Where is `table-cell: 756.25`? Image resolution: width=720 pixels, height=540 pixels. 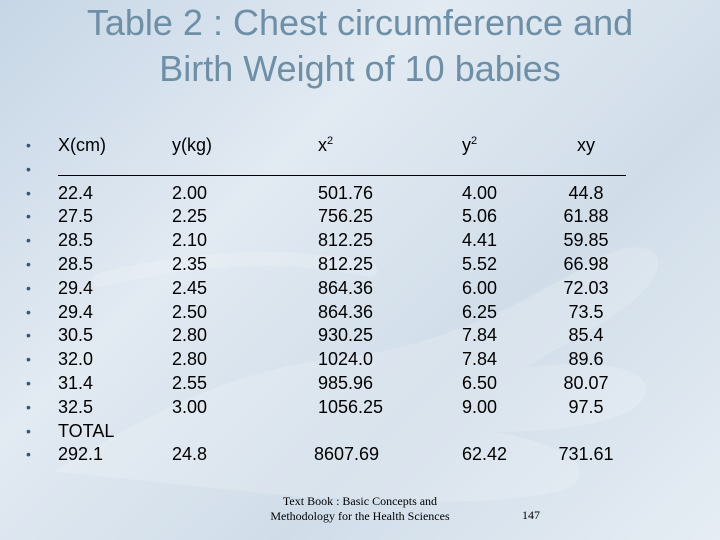
table-cell: 756.25 is located at coordinates (346, 216).